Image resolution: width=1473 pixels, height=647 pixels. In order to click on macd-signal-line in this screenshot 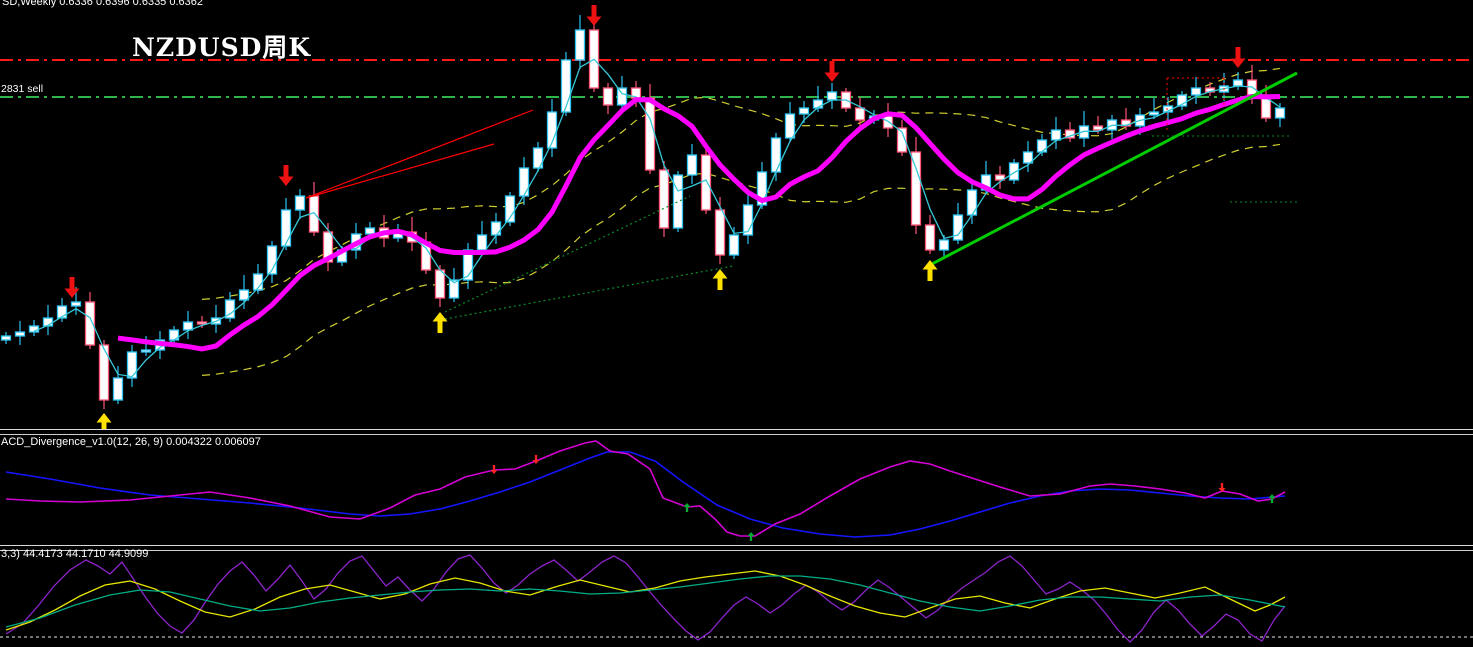, I will do `click(645, 494)`.